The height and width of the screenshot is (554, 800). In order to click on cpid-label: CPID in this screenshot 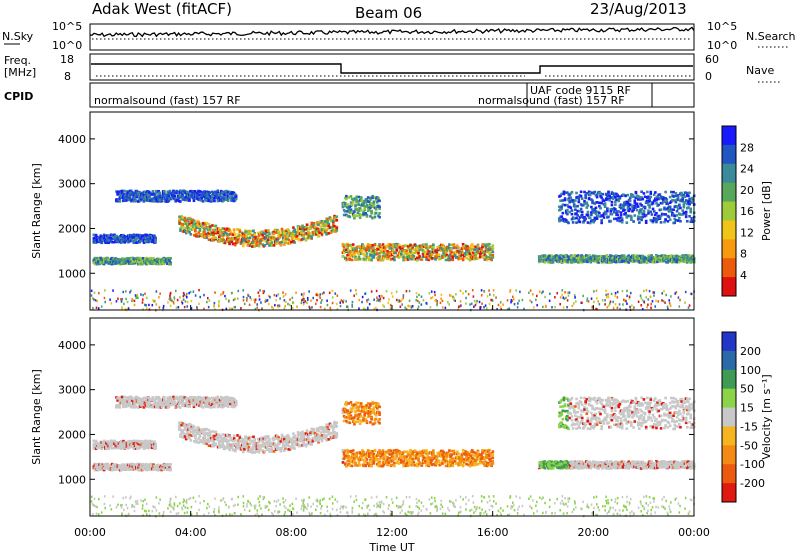, I will do `click(18, 96)`.